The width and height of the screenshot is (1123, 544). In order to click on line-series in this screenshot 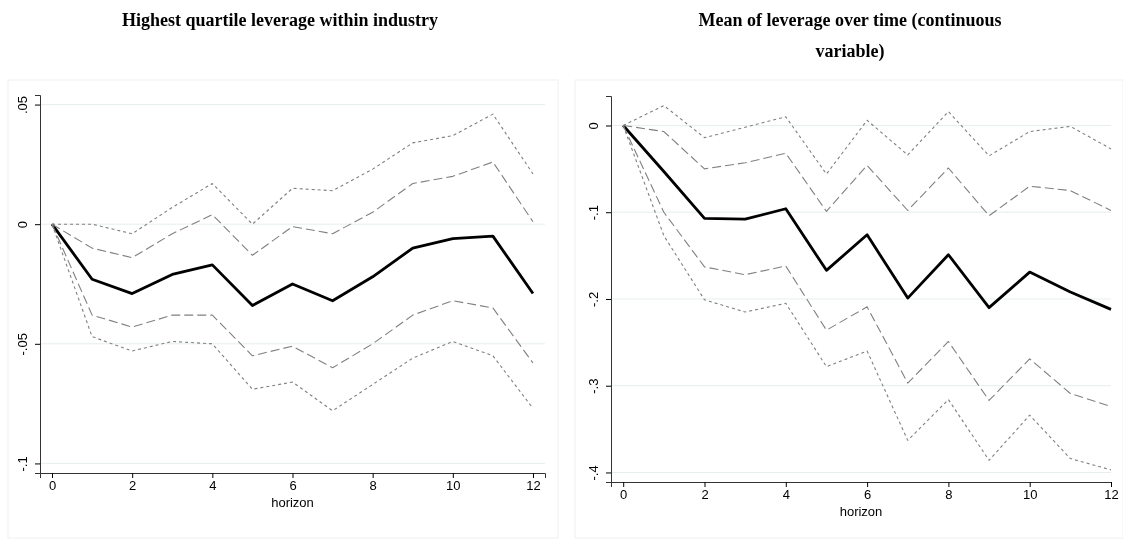, I will do `click(292, 264)`.